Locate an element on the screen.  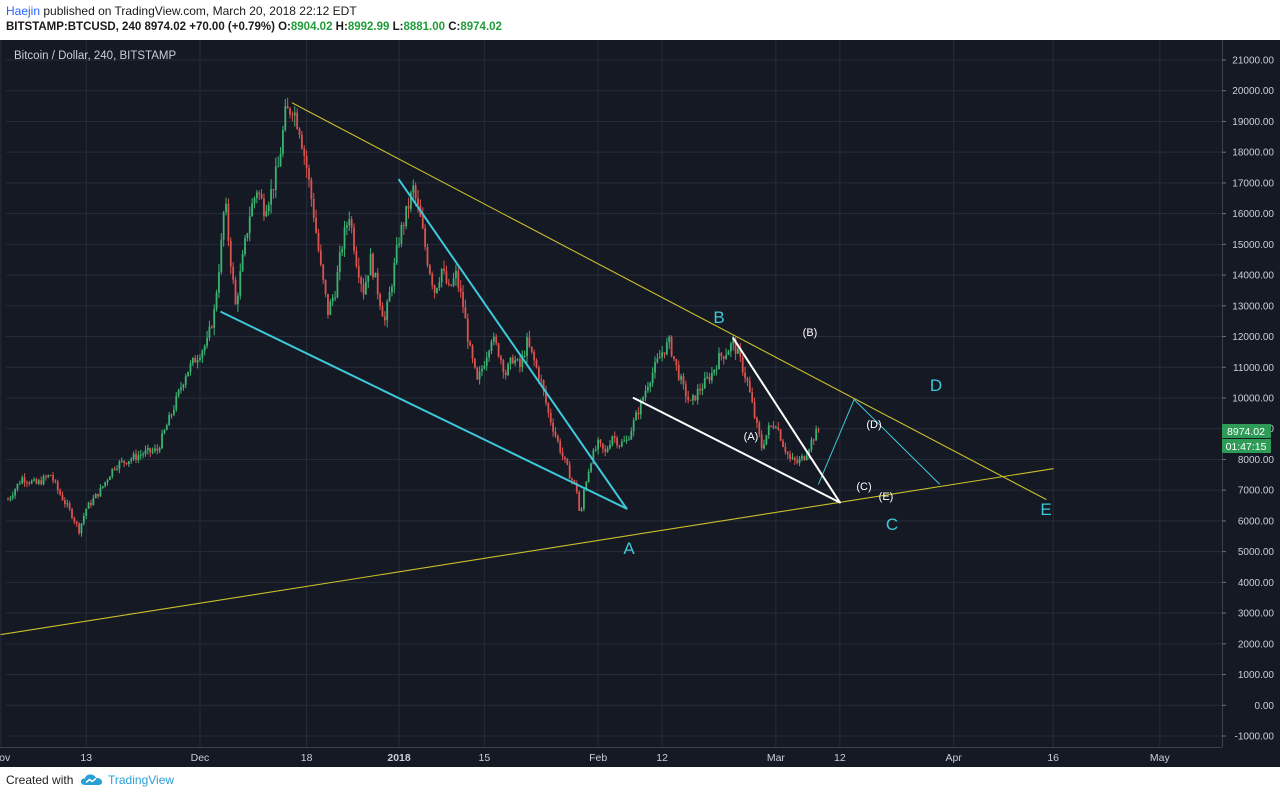
author-link: Haejin is located at coordinates (23, 11).